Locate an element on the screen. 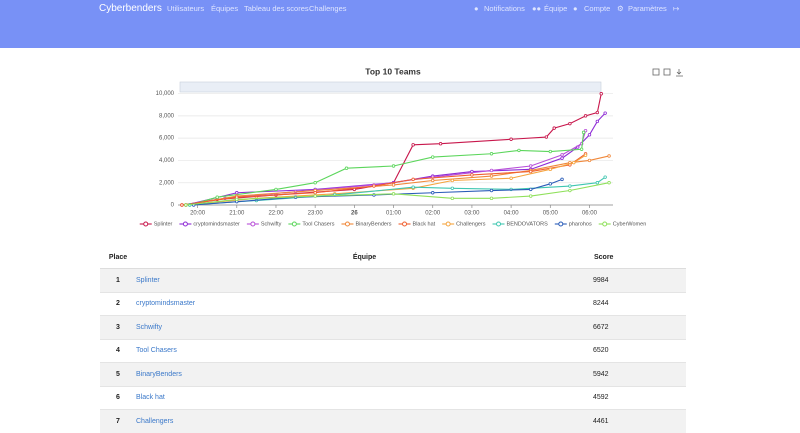  legend-label: Challengers is located at coordinates (471, 224).